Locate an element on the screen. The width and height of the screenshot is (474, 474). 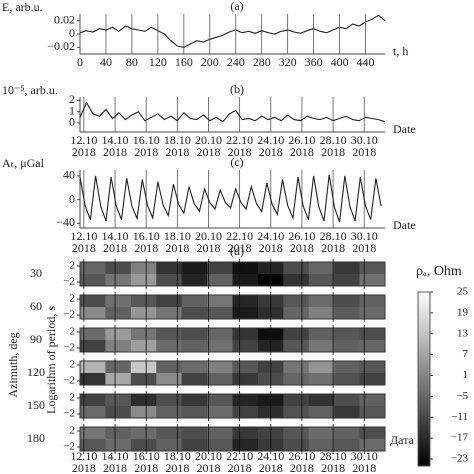
colorbar-tick-label: −17 is located at coordinates (460, 438).